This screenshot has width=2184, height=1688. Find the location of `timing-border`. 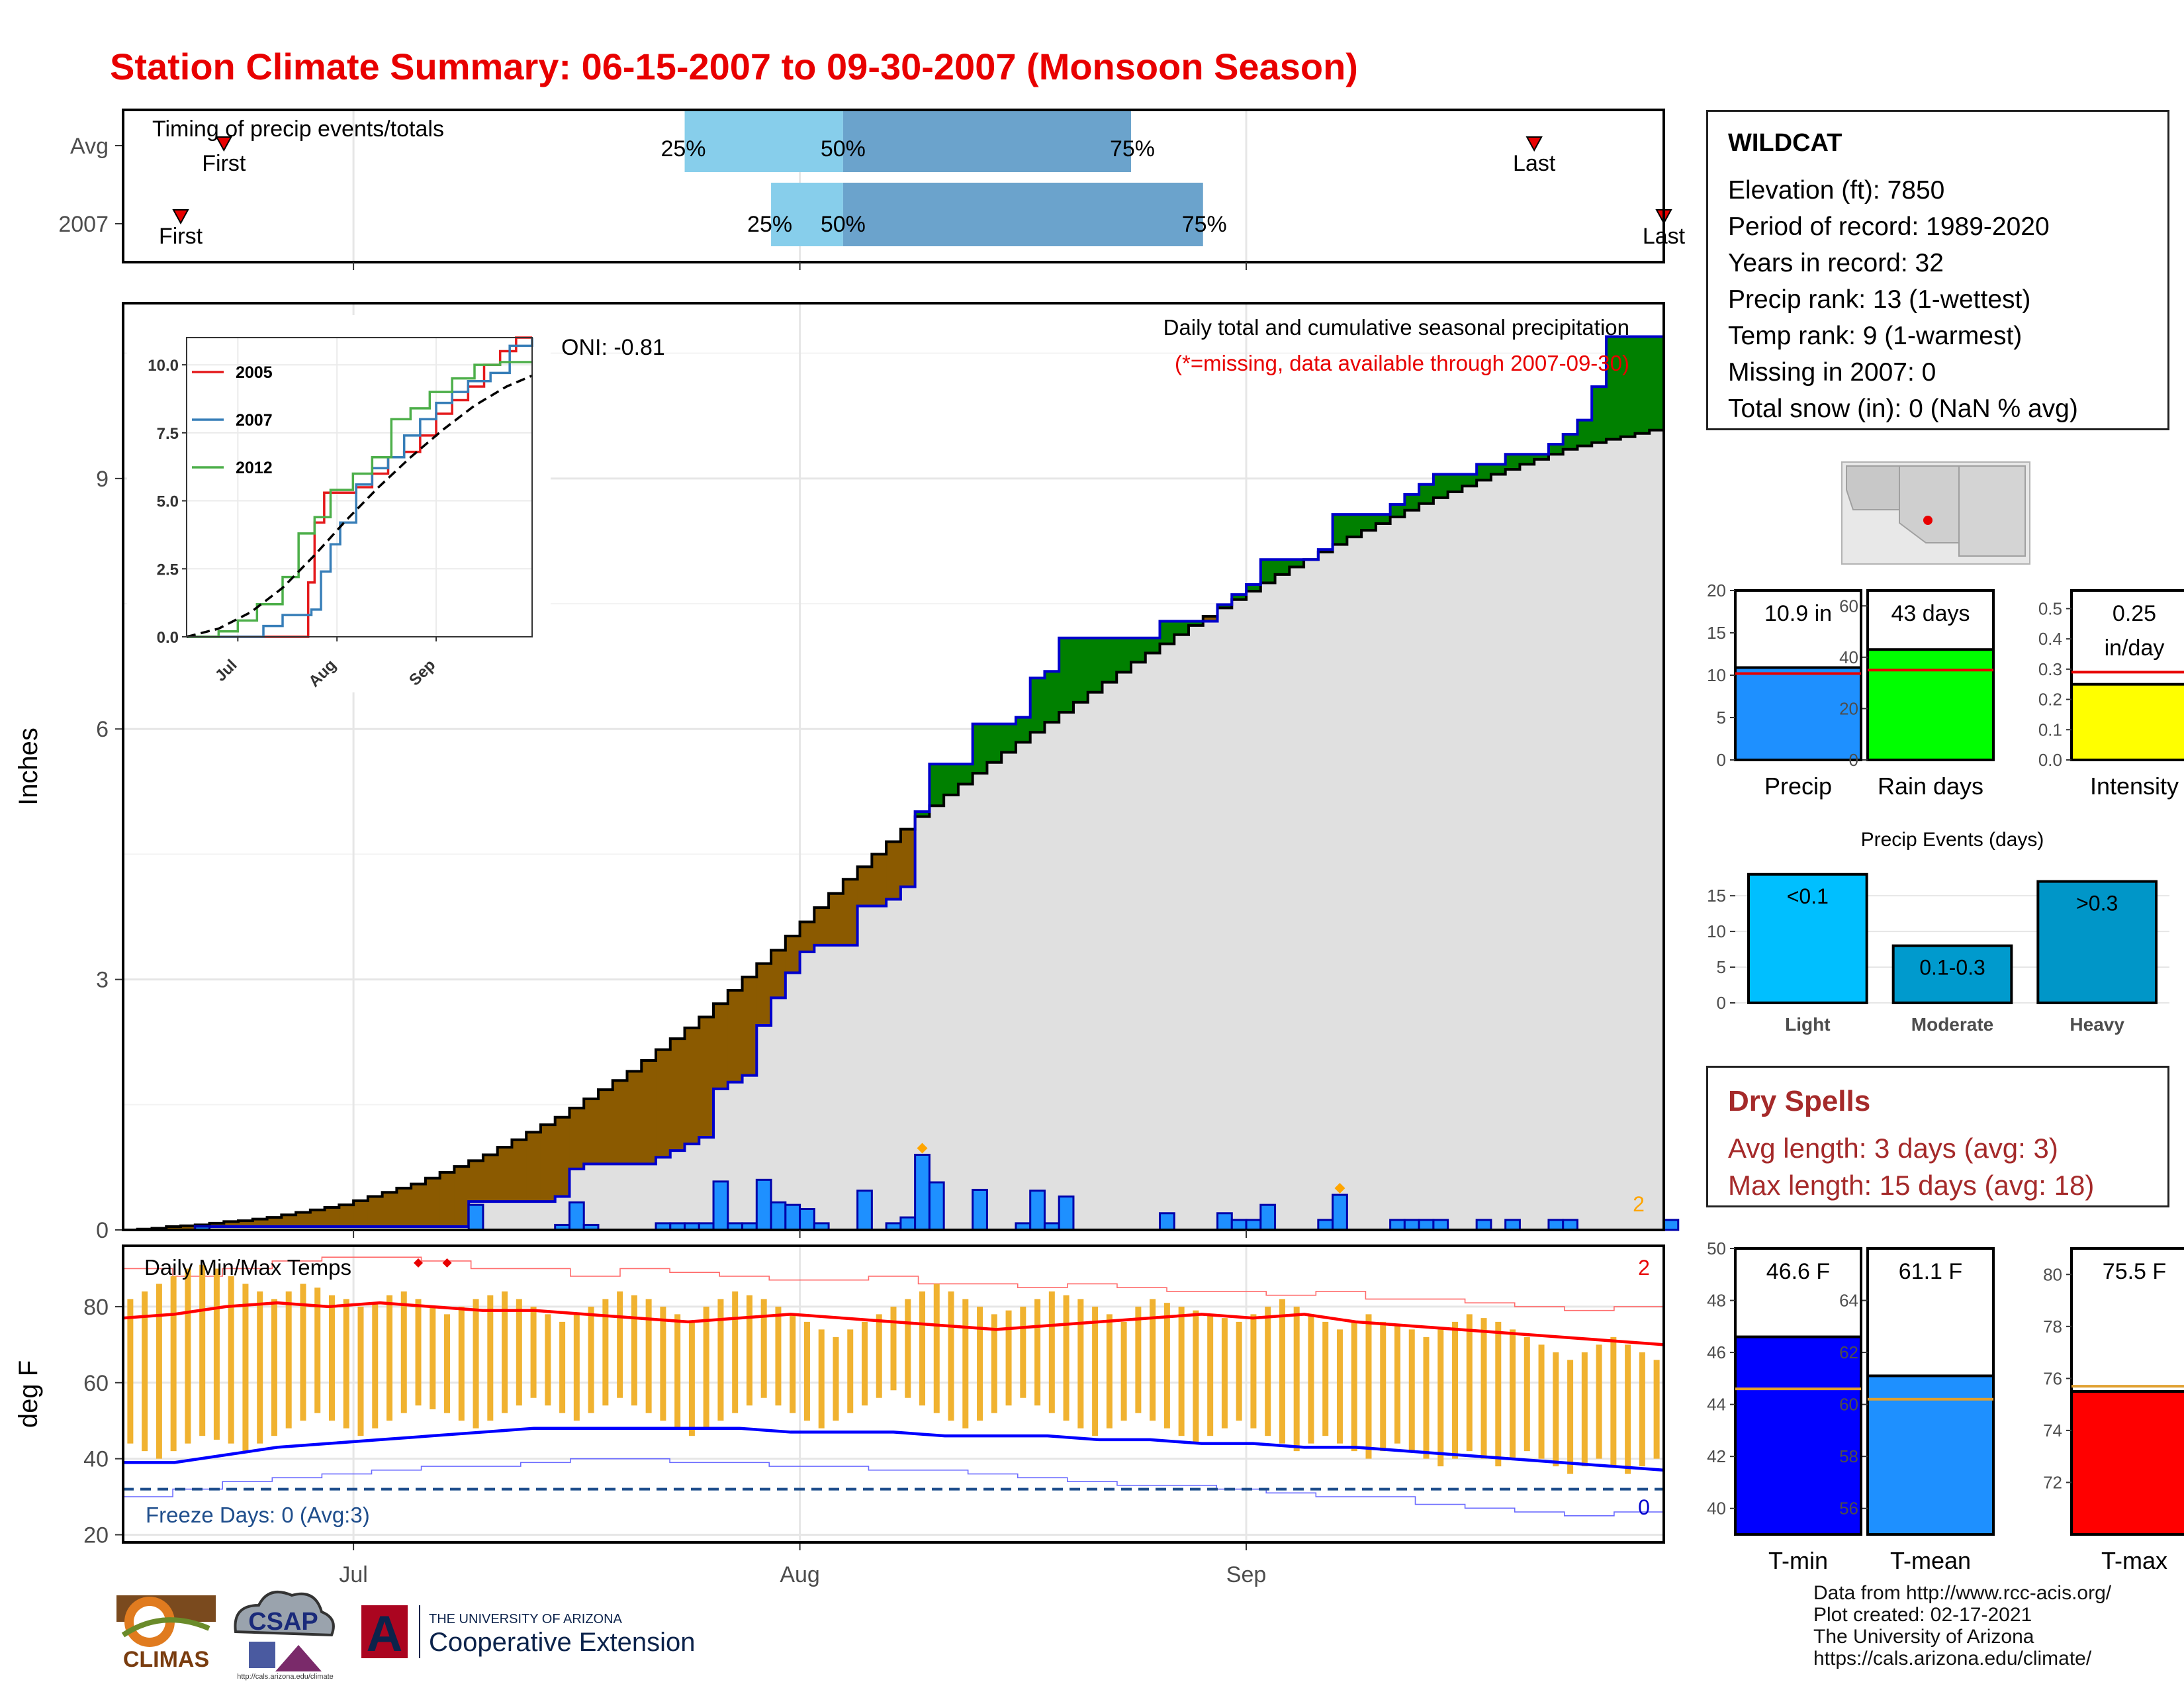

timing-border is located at coordinates (893, 186).